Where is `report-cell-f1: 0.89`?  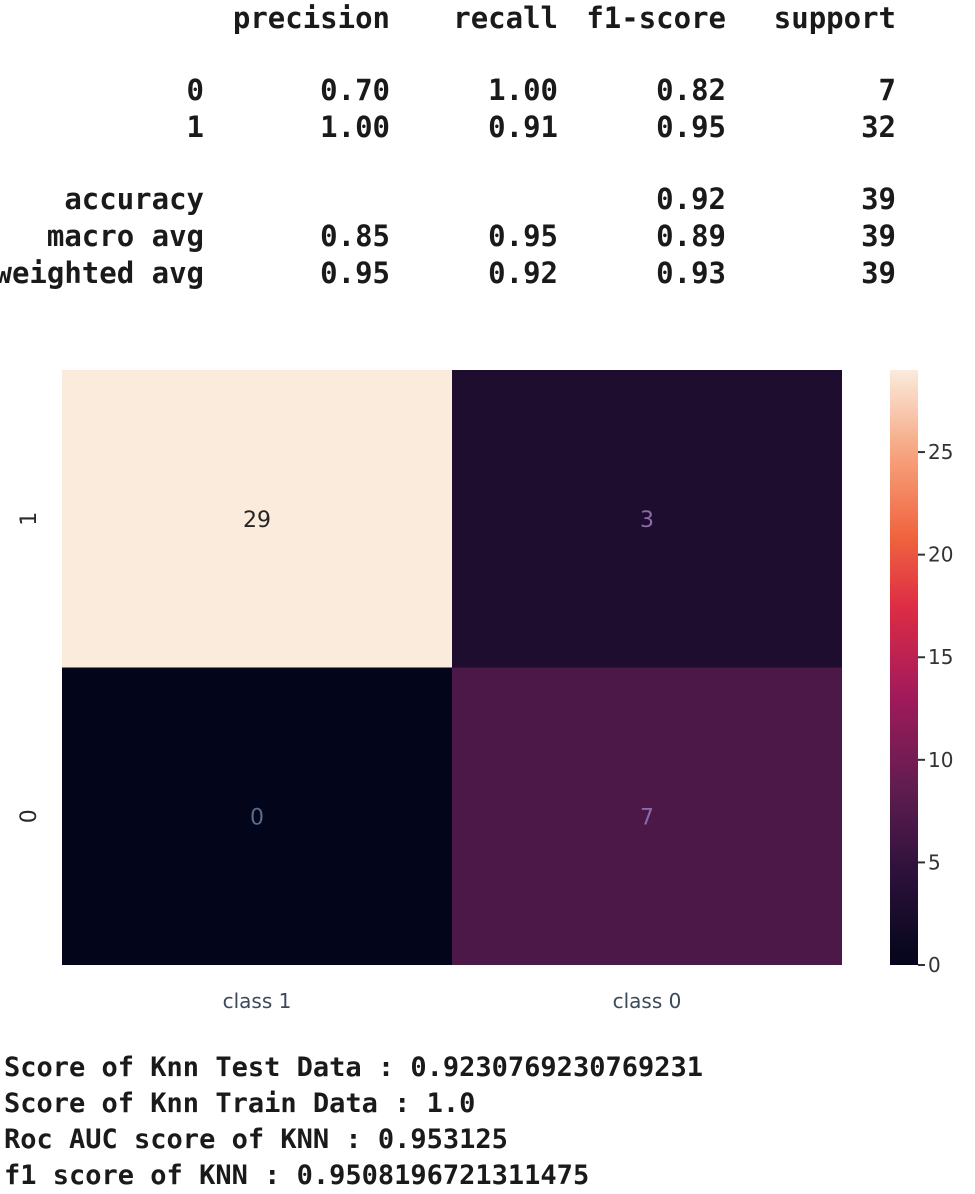 report-cell-f1: 0.89 is located at coordinates (691, 236).